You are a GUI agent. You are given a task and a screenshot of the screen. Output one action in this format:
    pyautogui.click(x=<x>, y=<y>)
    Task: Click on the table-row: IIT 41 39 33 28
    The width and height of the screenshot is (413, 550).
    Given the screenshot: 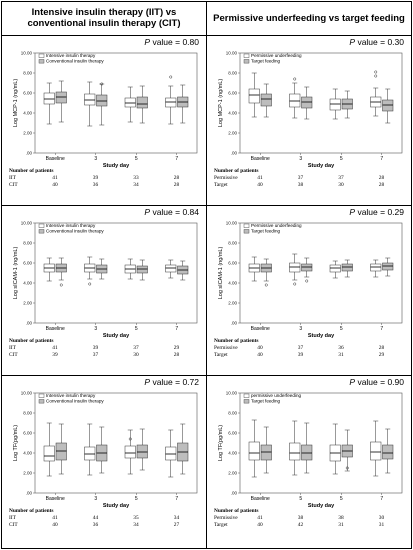 What is the action you would take?
    pyautogui.click(x=104, y=178)
    